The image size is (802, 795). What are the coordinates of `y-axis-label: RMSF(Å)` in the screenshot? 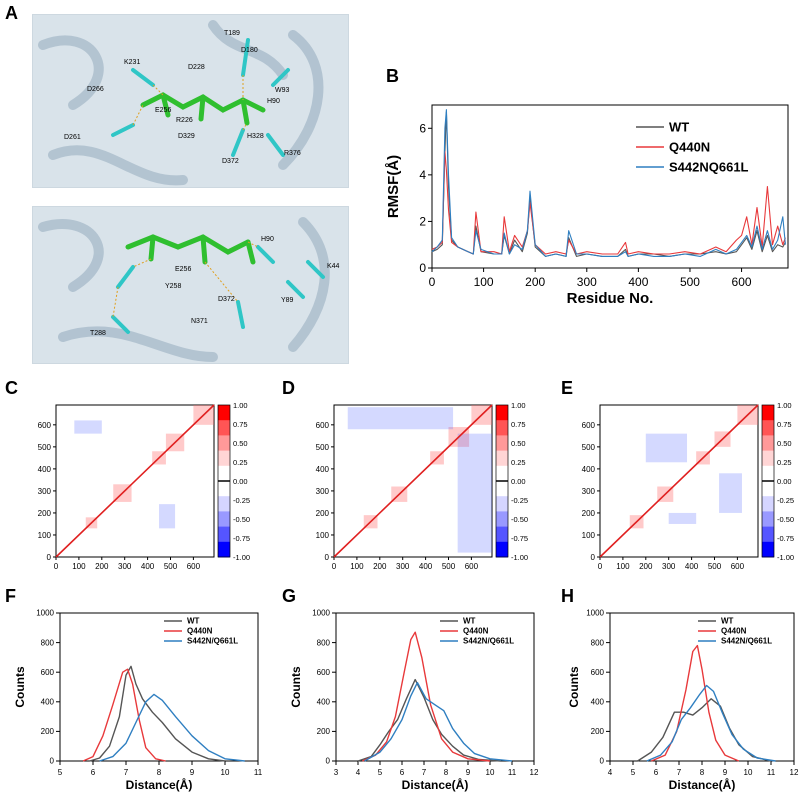 It's located at (393, 186).